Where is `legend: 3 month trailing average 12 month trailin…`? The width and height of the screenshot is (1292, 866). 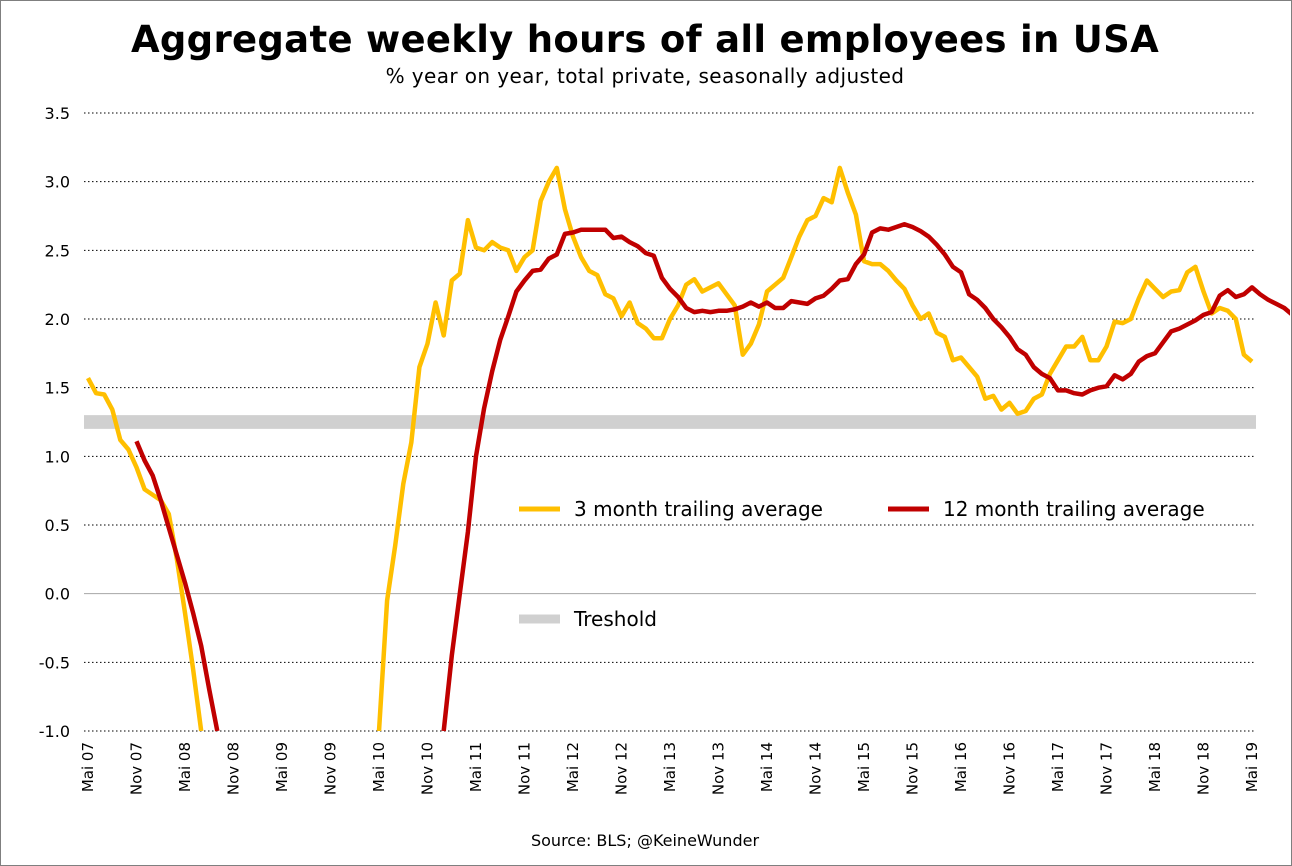 legend: 3 month trailing average 12 month trailin… is located at coordinates (862, 564).